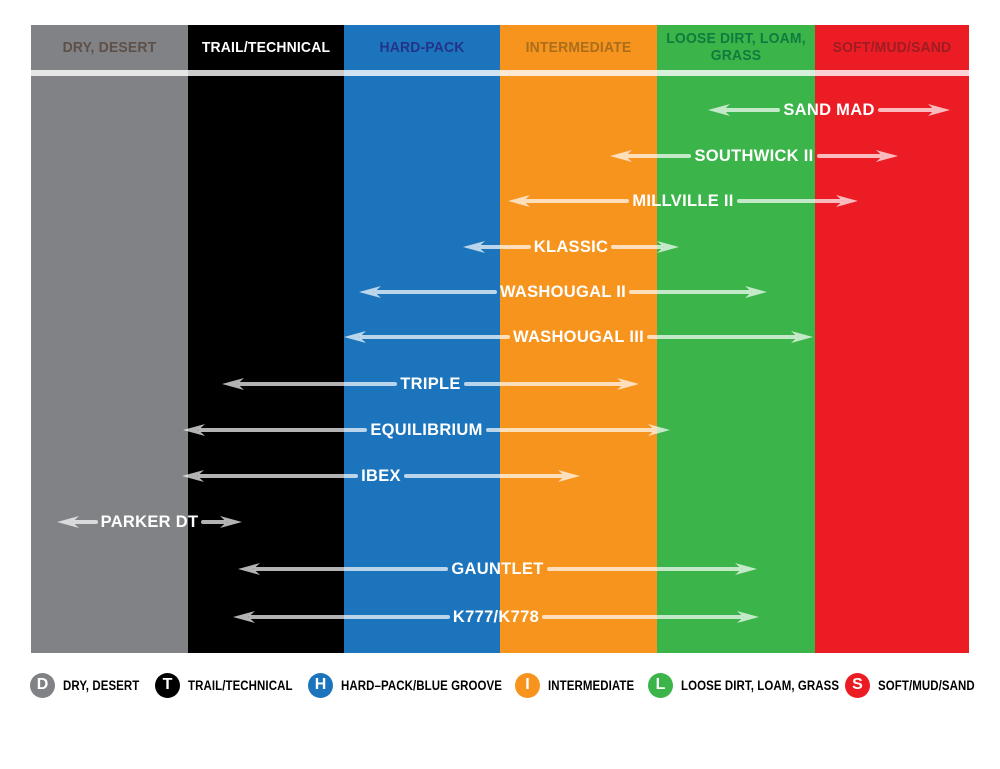 This screenshot has height=769, width=1000. Describe the element at coordinates (422, 47) in the screenshot. I see `terrain-column-header: HARD-PACK` at that location.